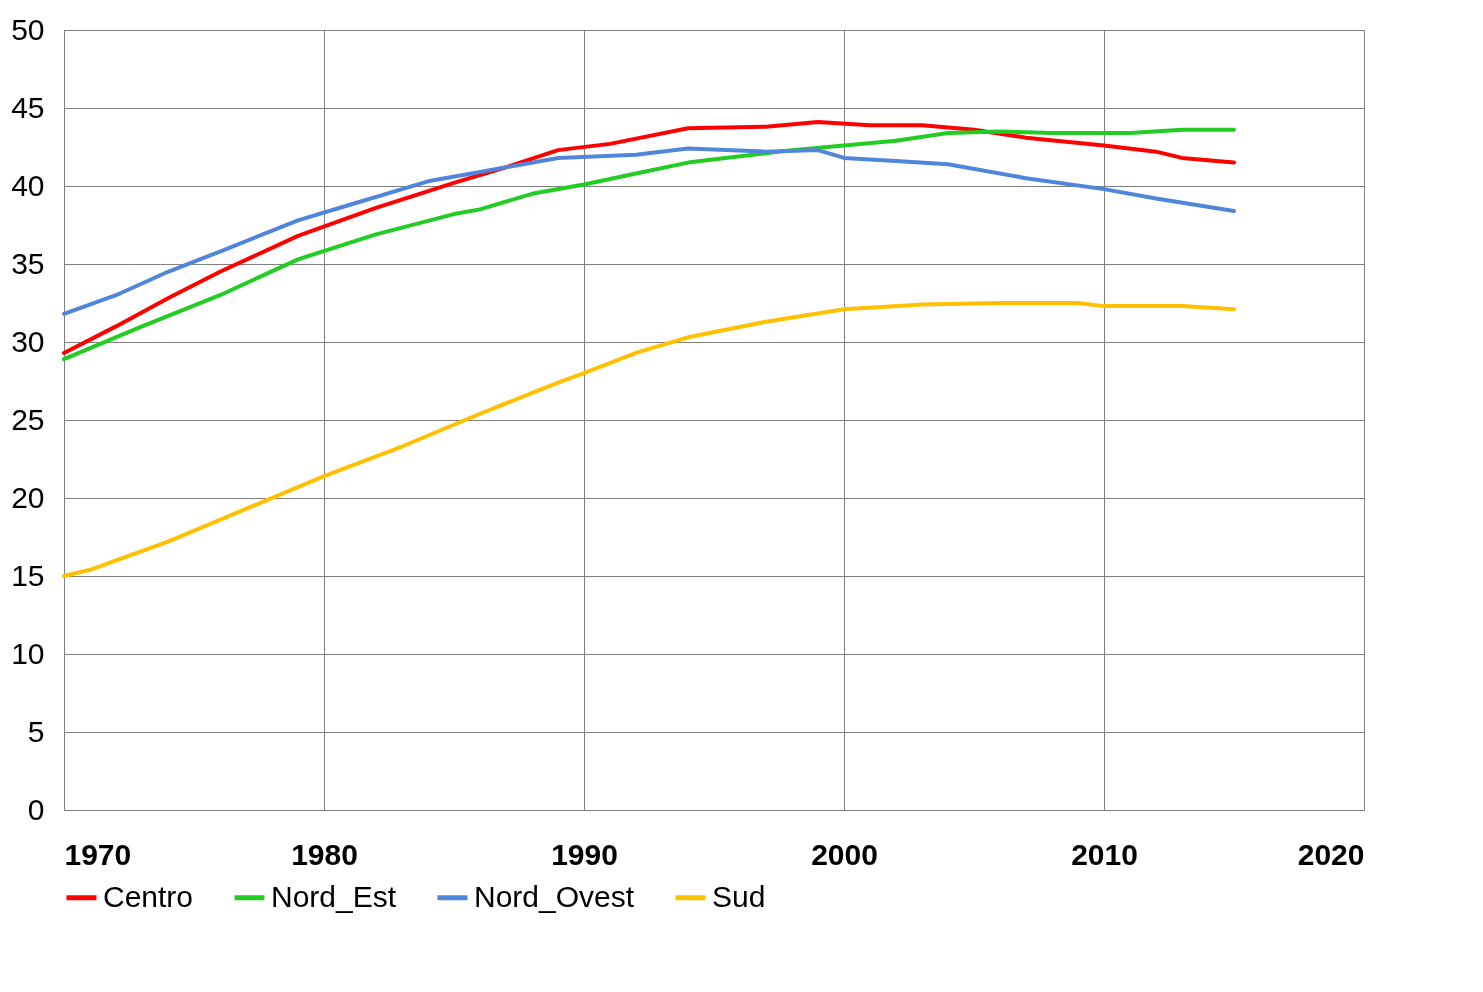 The width and height of the screenshot is (1483, 992). Describe the element at coordinates (28, 497) in the screenshot. I see `y-tick-label: 20` at that location.